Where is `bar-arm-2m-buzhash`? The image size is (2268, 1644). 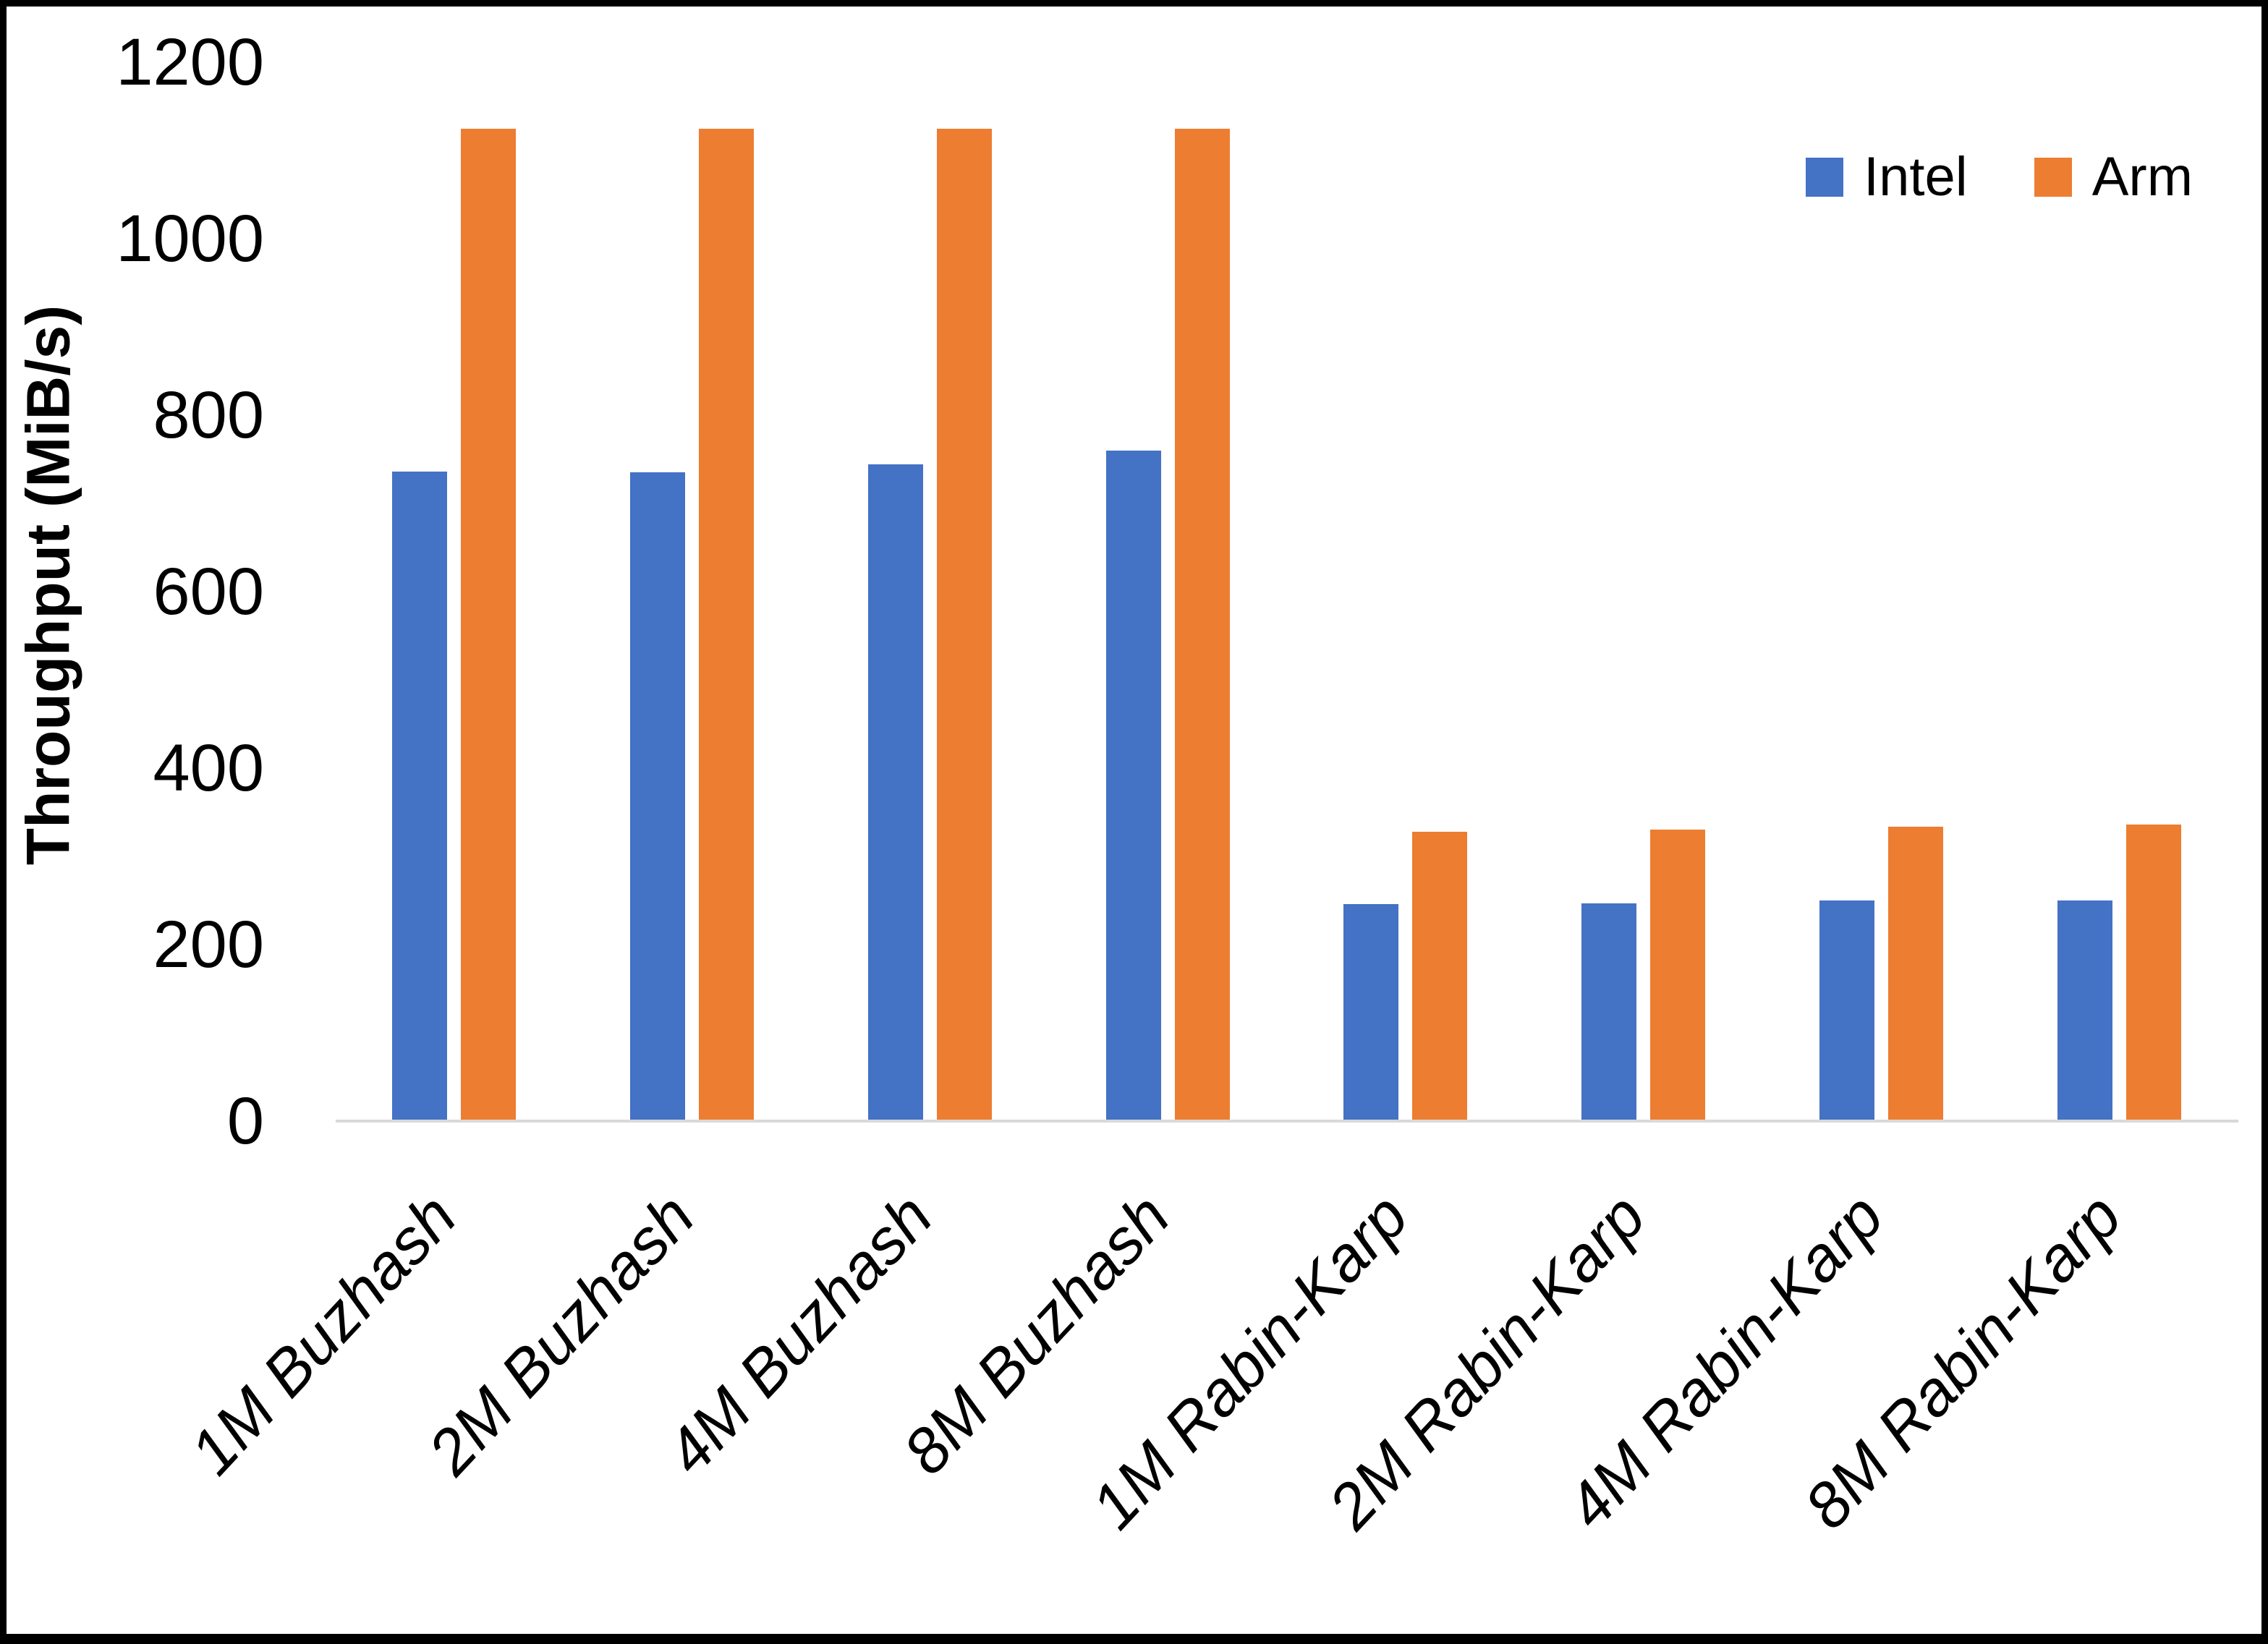
bar-arm-2m-buzhash is located at coordinates (727, 624).